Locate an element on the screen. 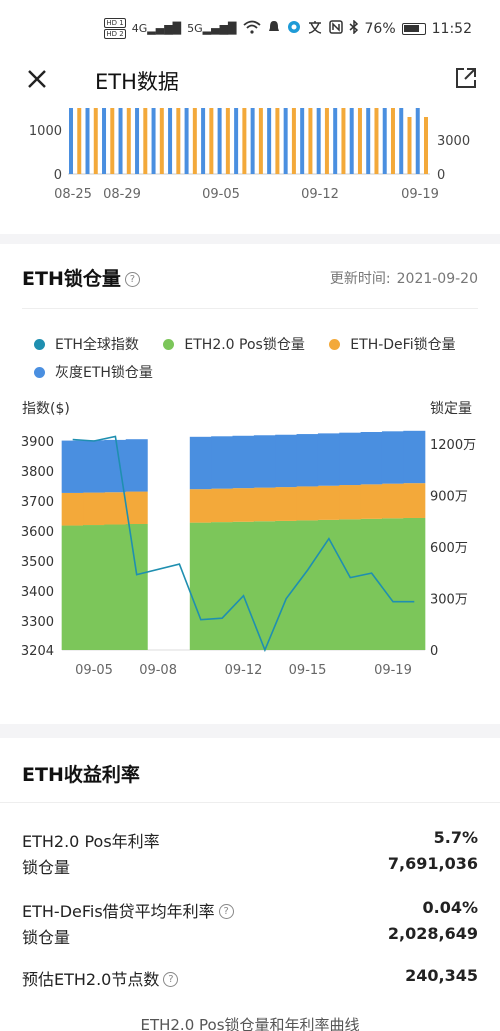  hd-badge-2: HD 2 is located at coordinates (115, 34).